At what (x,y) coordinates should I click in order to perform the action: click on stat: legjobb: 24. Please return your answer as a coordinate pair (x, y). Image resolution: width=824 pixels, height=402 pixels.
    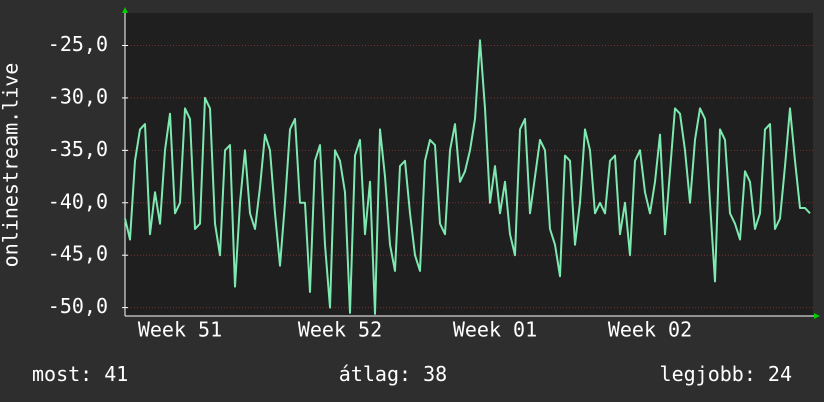
    Looking at the image, I should click on (726, 374).